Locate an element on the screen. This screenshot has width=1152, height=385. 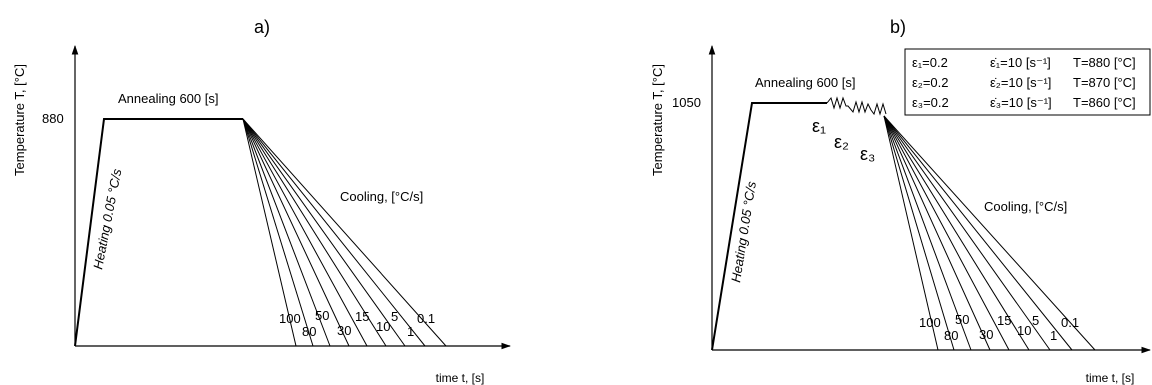
panel-a-tag: a) is located at coordinates (262, 27).